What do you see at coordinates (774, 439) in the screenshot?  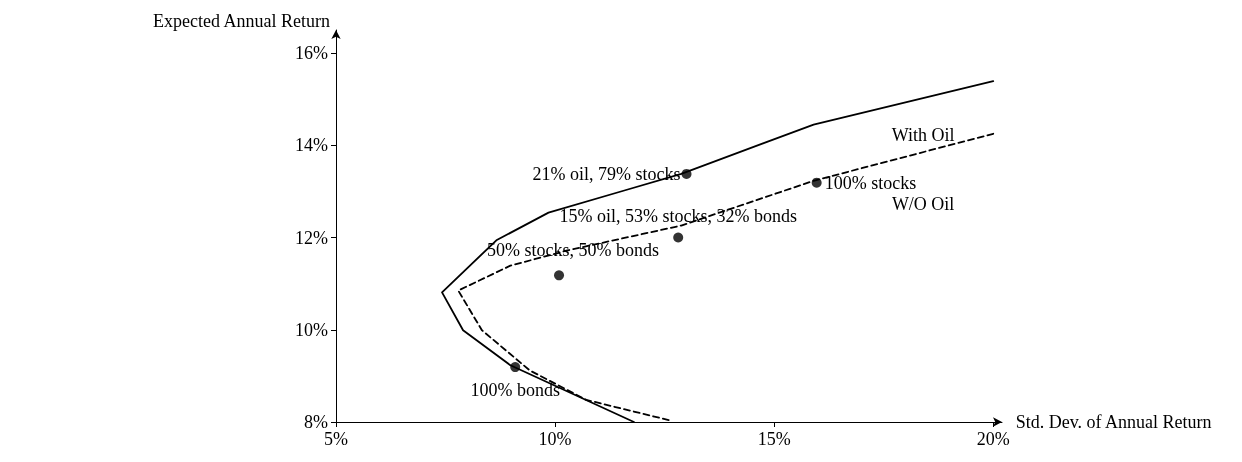 I see `x-tick-label: 15%` at bounding box center [774, 439].